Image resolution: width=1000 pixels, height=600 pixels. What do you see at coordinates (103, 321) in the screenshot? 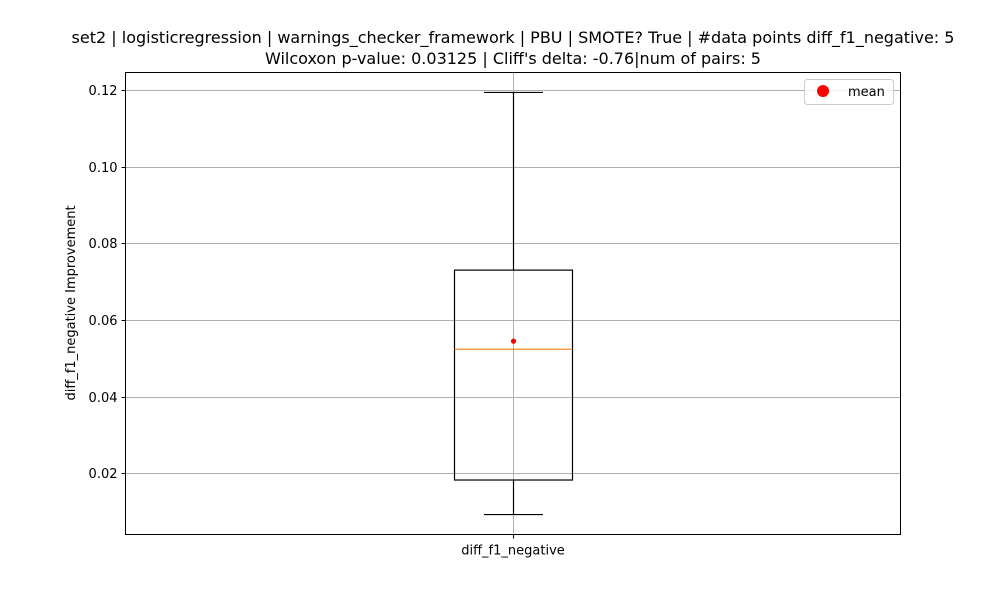
I see `y-tick-label: 0.06` at bounding box center [103, 321].